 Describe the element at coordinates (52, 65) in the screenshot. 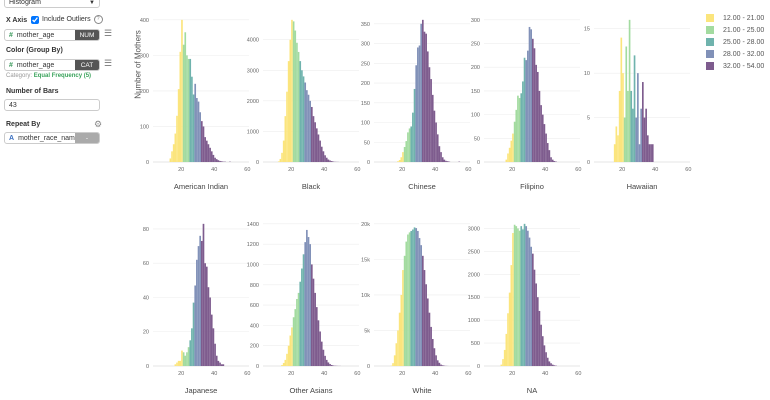

I see `color-field: # mother_age CAT` at that location.